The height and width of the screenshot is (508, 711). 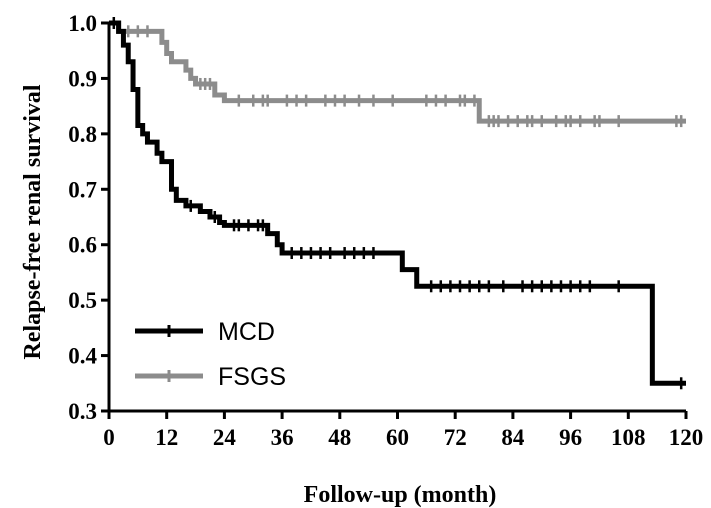 What do you see at coordinates (339, 437) in the screenshot?
I see `x-tick-label: 48` at bounding box center [339, 437].